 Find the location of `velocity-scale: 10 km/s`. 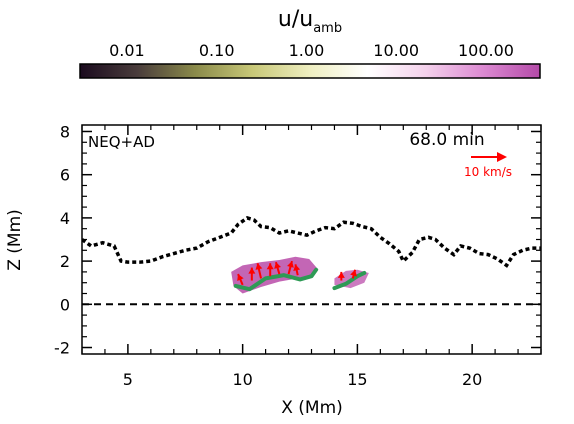

velocity-scale: 10 km/s is located at coordinates (488, 165).